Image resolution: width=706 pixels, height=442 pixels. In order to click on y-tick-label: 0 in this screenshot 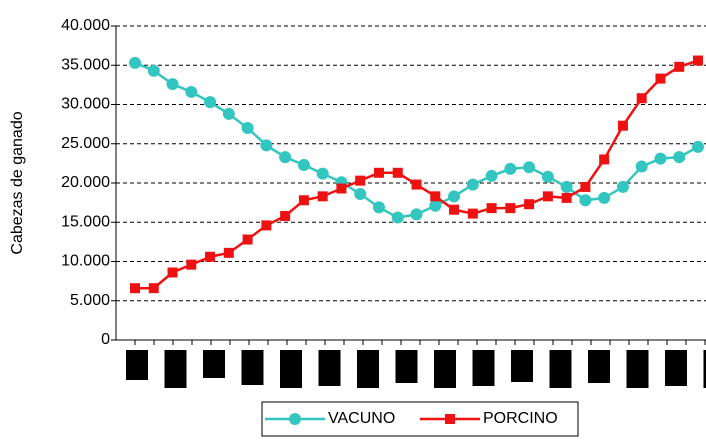, I will do `click(105, 339)`.